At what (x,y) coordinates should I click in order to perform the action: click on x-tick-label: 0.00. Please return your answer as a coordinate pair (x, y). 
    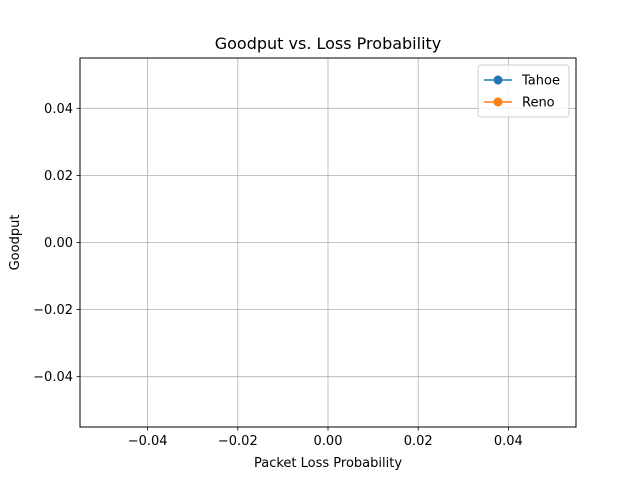
    Looking at the image, I should click on (328, 441).